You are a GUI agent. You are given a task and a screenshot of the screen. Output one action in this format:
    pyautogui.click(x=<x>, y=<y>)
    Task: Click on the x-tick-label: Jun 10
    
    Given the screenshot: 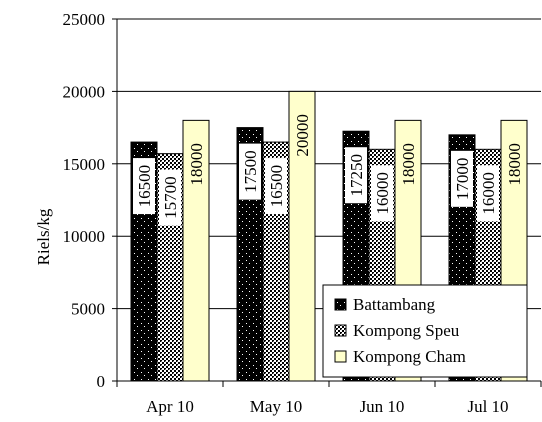 What is the action you would take?
    pyautogui.click(x=382, y=406)
    